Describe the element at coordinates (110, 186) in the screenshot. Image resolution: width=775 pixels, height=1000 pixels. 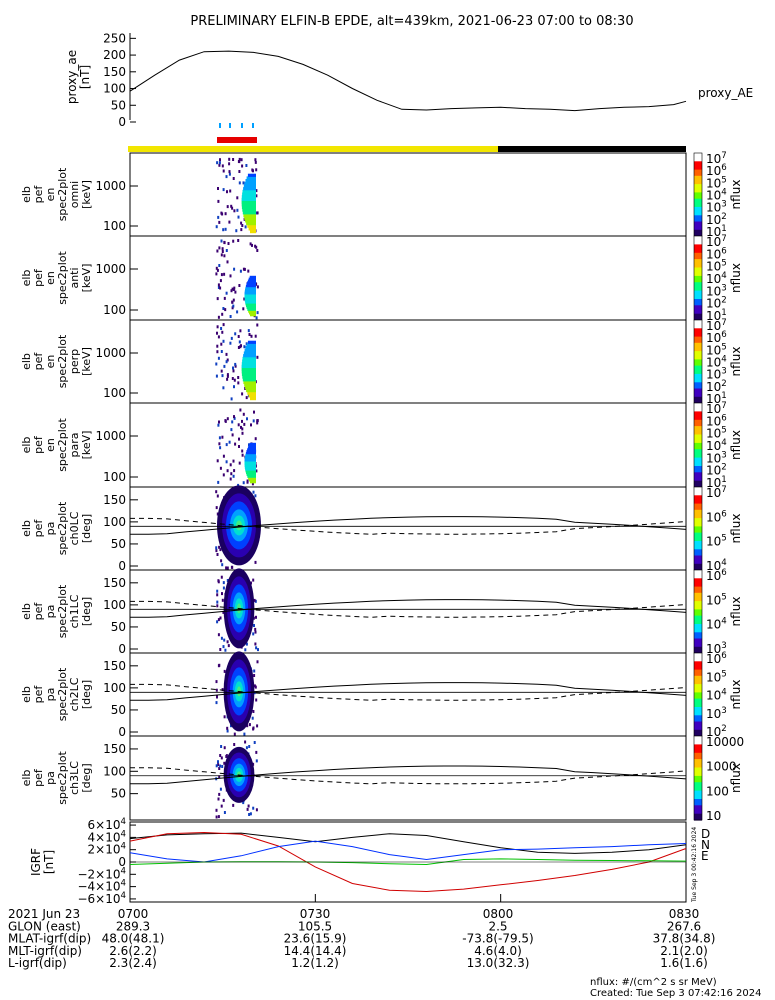
I see `ytick-label: 1000` at that location.